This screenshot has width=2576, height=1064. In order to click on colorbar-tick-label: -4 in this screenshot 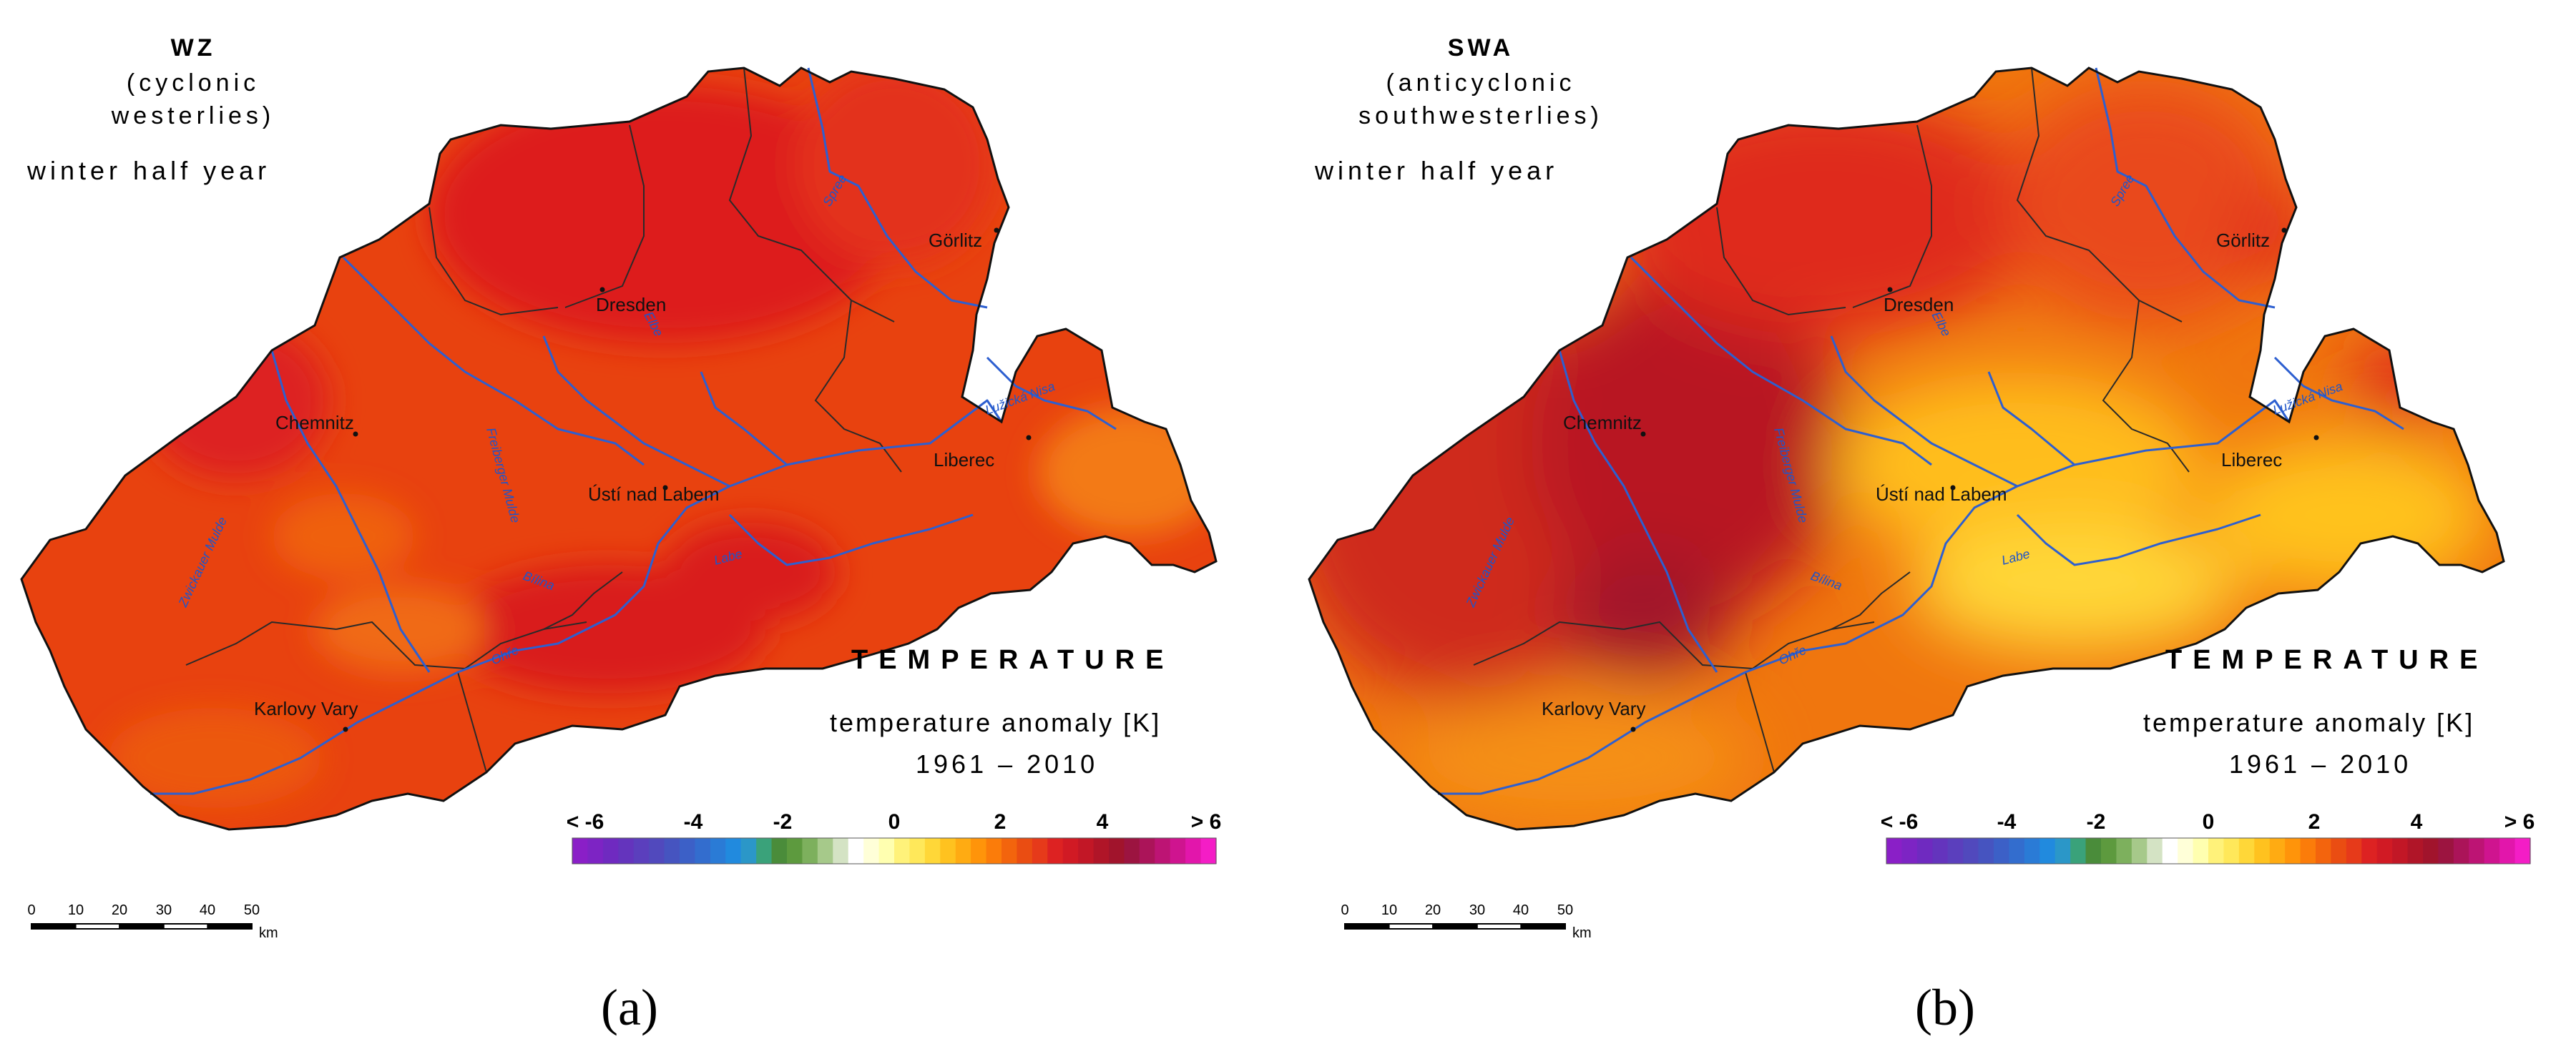, I will do `click(2007, 822)`.